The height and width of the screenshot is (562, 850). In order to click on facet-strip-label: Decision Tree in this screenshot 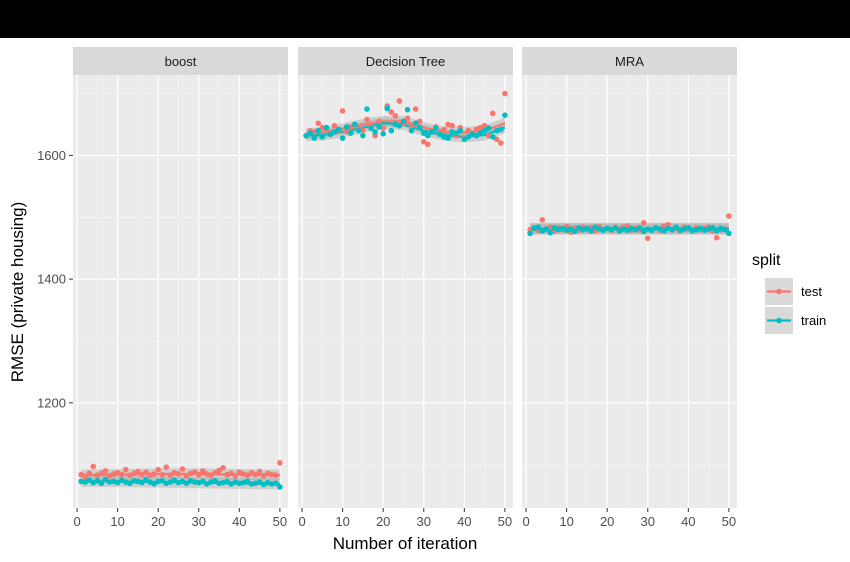, I will do `click(405, 61)`.